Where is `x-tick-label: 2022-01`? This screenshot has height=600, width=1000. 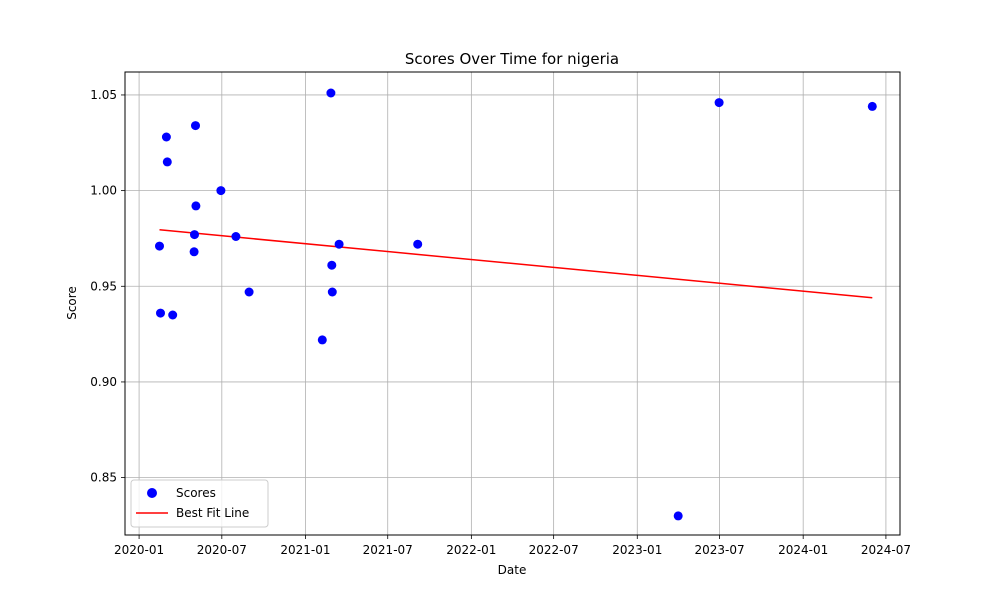
x-tick-label: 2022-01 is located at coordinates (471, 550).